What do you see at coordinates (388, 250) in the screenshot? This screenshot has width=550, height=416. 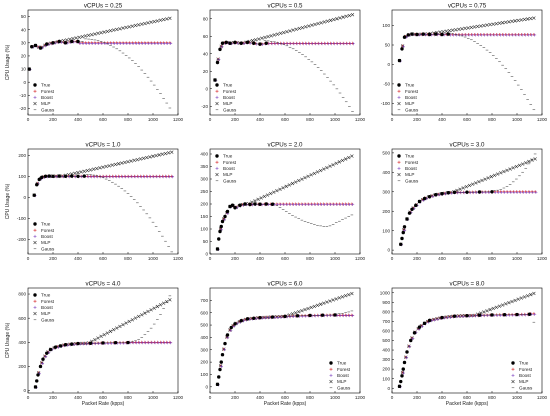 I see `y-tick-label: 0` at bounding box center [388, 250].